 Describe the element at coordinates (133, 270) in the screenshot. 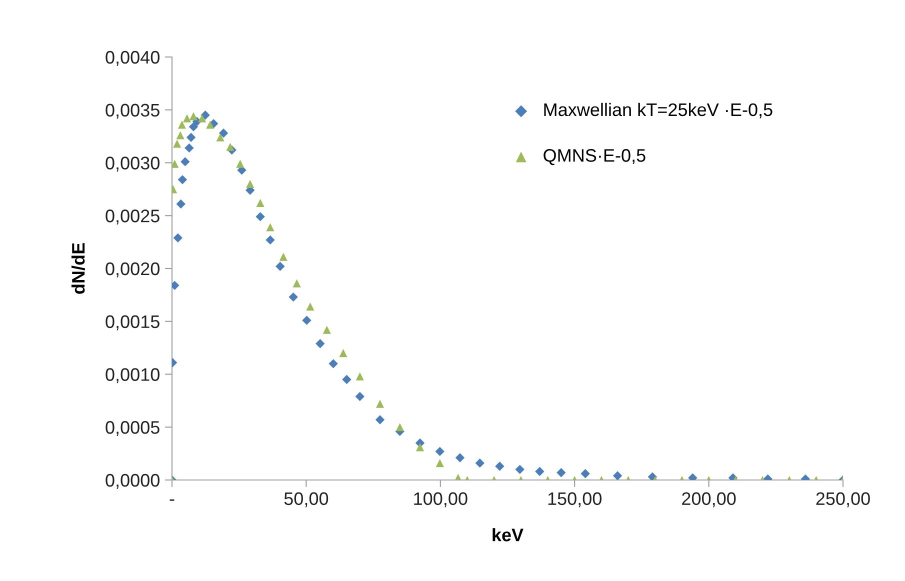

I see `y-tick-label: 0,0020` at that location.